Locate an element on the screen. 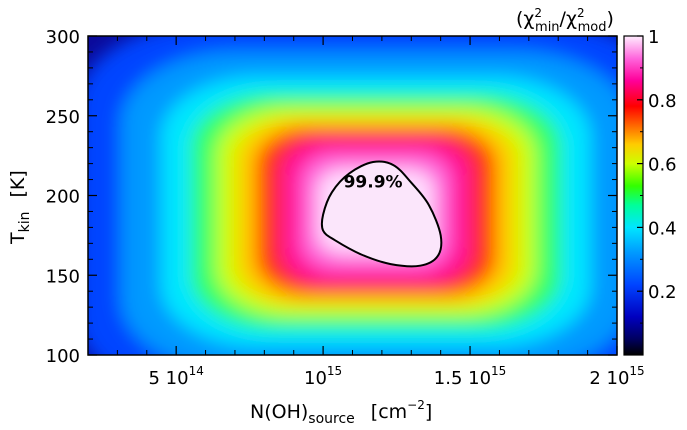 This screenshot has height=430, width=687. y-axis-title: Tkin[K] is located at coordinates (20, 207).